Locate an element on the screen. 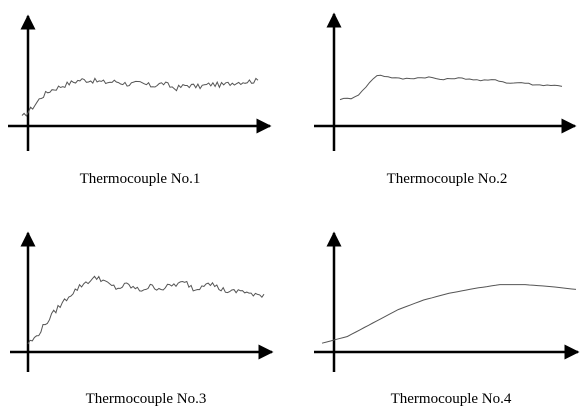 Image resolution: width=583 pixels, height=415 pixels. caption-thermocouple-4: Thermocouple No.4 is located at coordinates (451, 399).